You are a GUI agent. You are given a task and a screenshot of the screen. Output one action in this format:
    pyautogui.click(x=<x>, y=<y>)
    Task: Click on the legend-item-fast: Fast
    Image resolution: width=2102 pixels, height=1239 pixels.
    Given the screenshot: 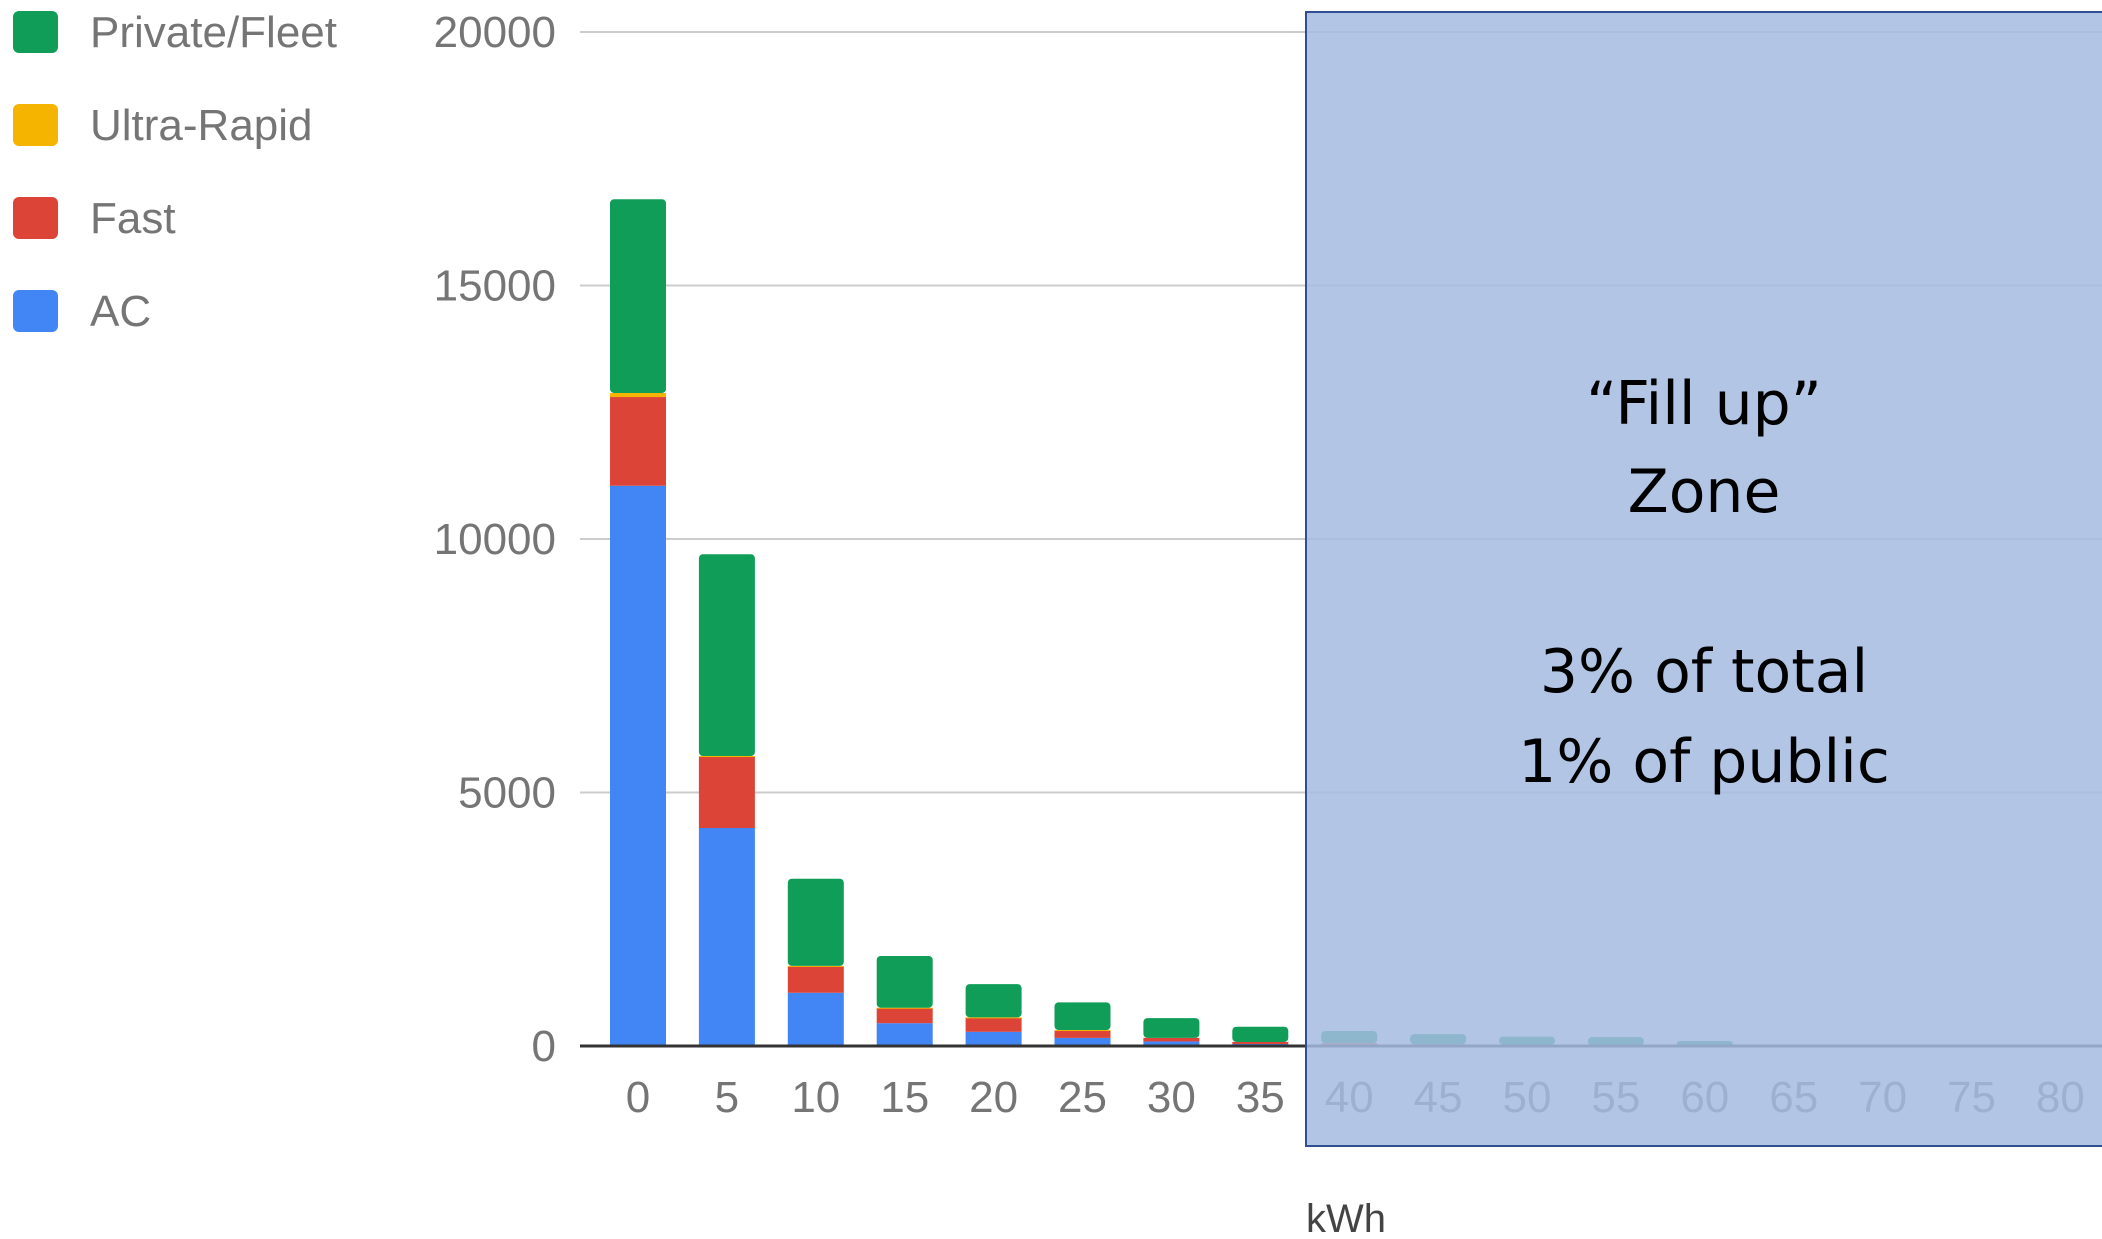 What is the action you would take?
    pyautogui.click(x=94, y=218)
    